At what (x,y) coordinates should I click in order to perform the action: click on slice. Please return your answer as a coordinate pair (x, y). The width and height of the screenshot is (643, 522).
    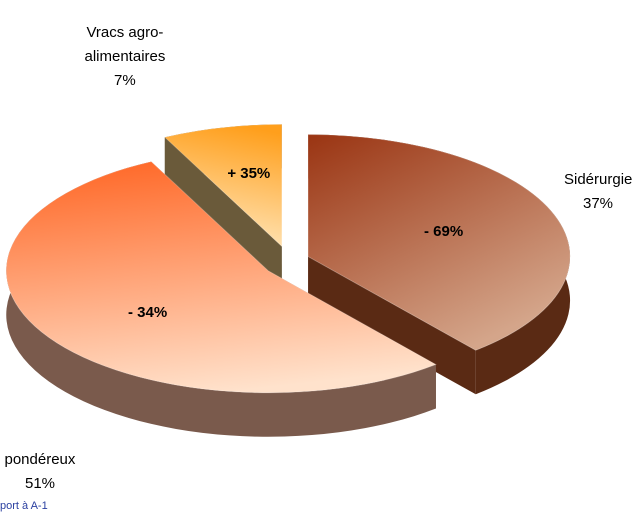
    Looking at the image, I should click on (223, 185).